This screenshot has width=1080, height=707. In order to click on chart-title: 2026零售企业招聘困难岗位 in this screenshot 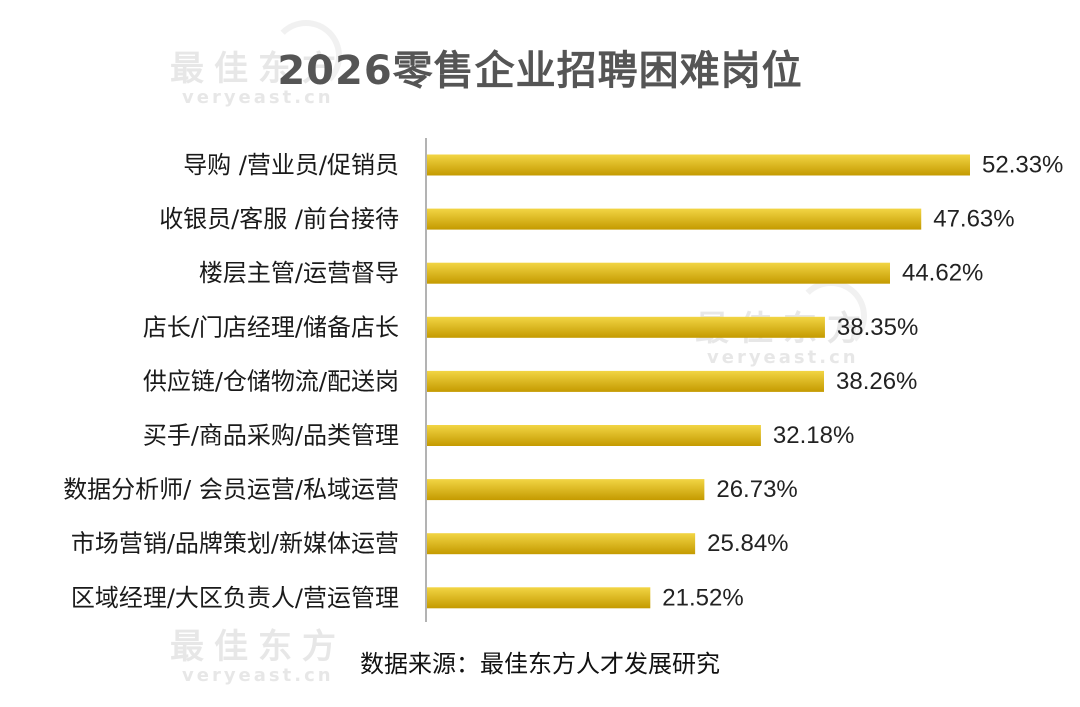, I will do `click(540, 71)`.